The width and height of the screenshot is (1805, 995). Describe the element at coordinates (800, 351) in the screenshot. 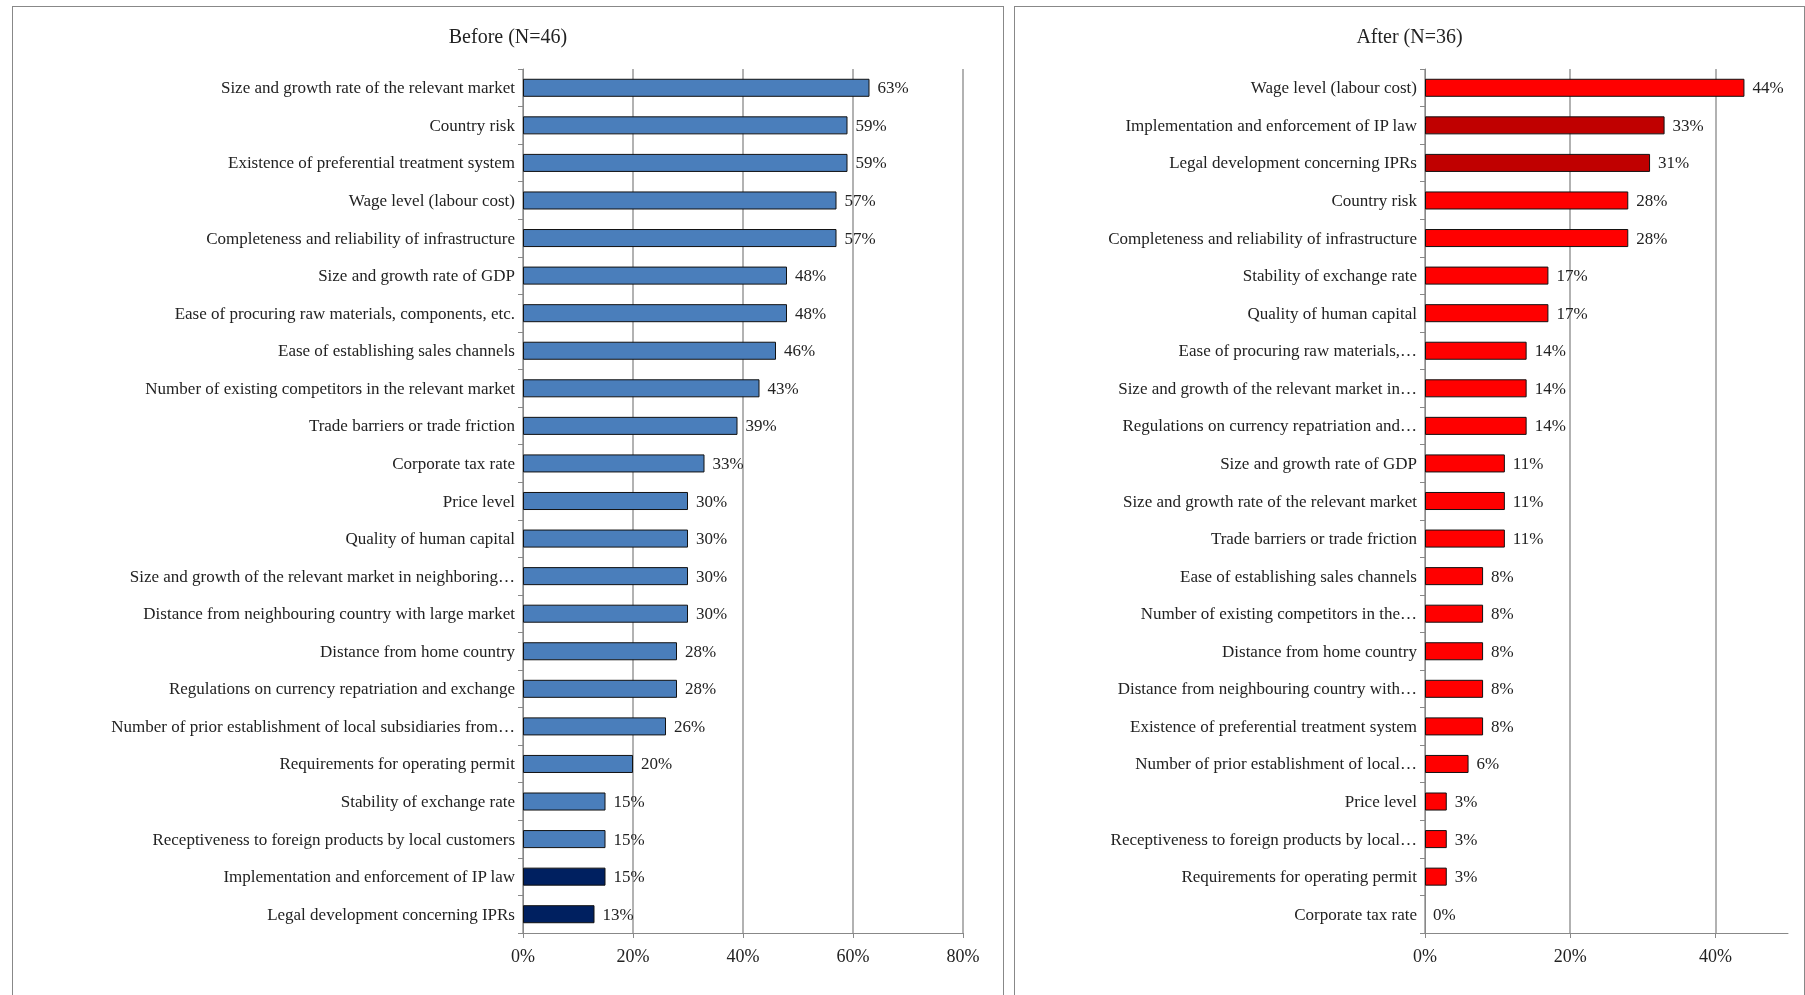

I see `data-label: 46%` at that location.